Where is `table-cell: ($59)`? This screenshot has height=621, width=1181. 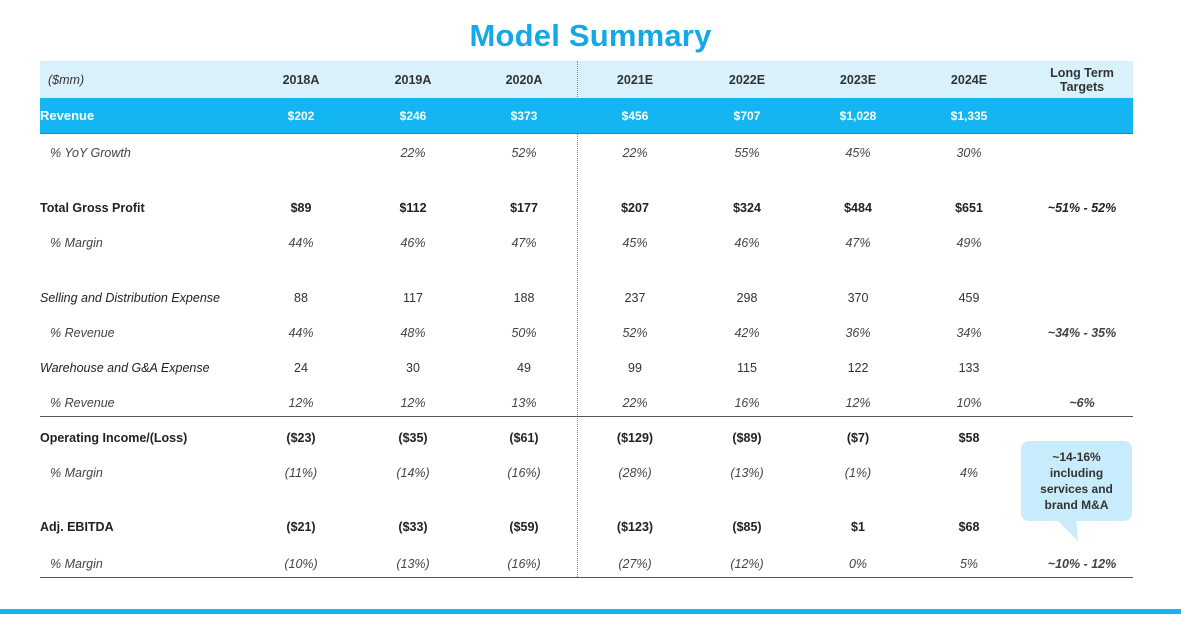
table-cell: ($59) is located at coordinates (524, 527).